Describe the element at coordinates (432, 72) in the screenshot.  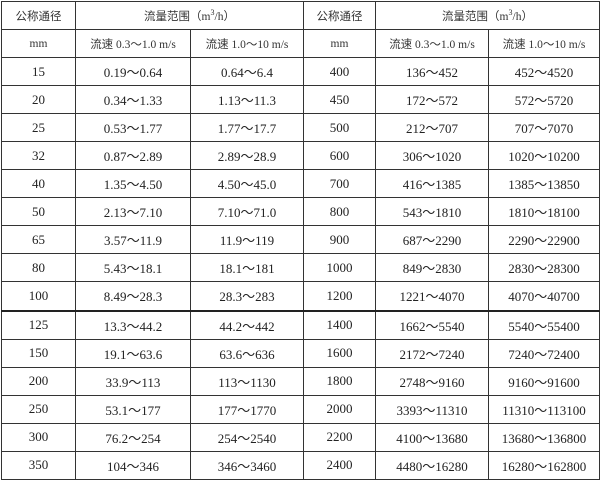
I see `flow-low-cell: 136～452` at that location.